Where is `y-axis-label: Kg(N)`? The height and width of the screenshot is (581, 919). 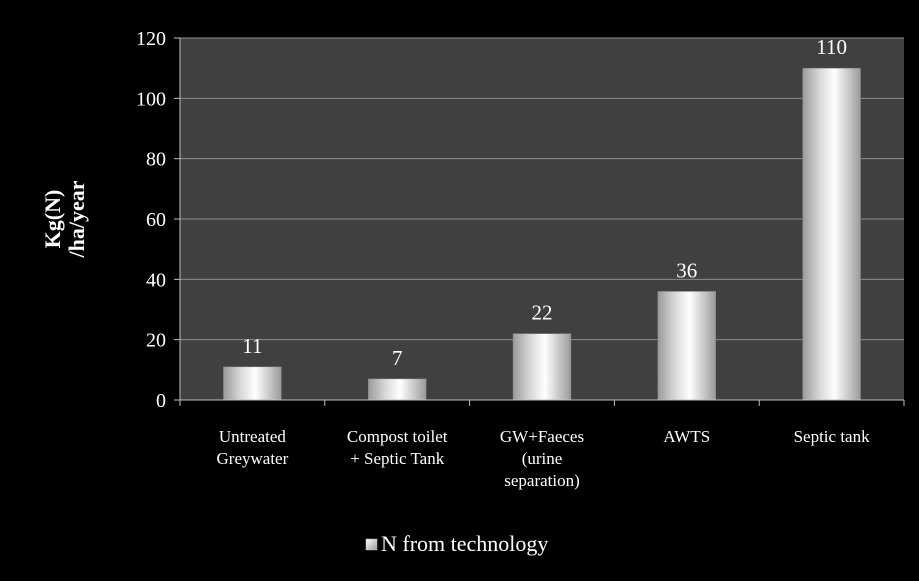
y-axis-label: Kg(N) is located at coordinates (52, 219).